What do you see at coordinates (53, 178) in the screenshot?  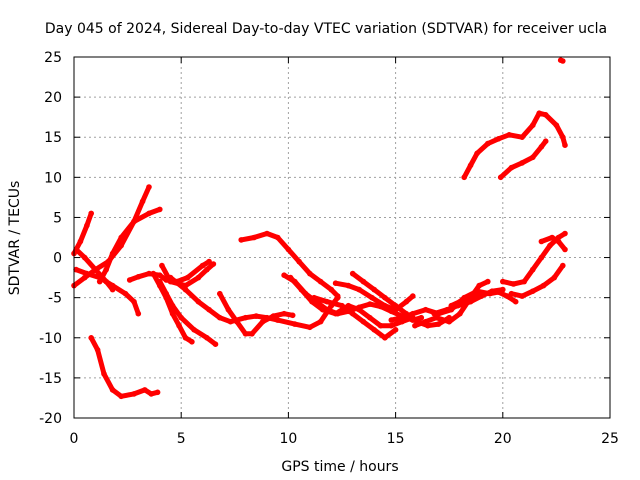 I see `y-tick-label: 10` at bounding box center [53, 178].